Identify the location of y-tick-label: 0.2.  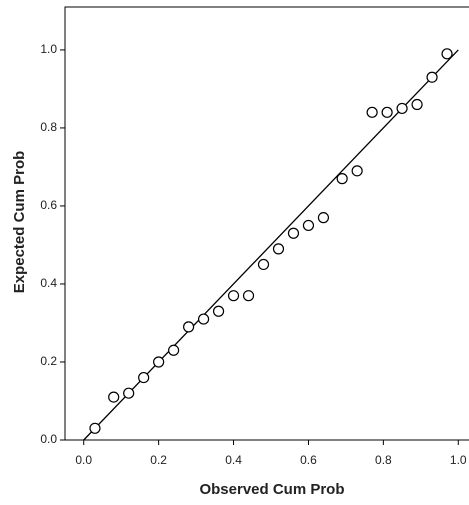
(48, 361).